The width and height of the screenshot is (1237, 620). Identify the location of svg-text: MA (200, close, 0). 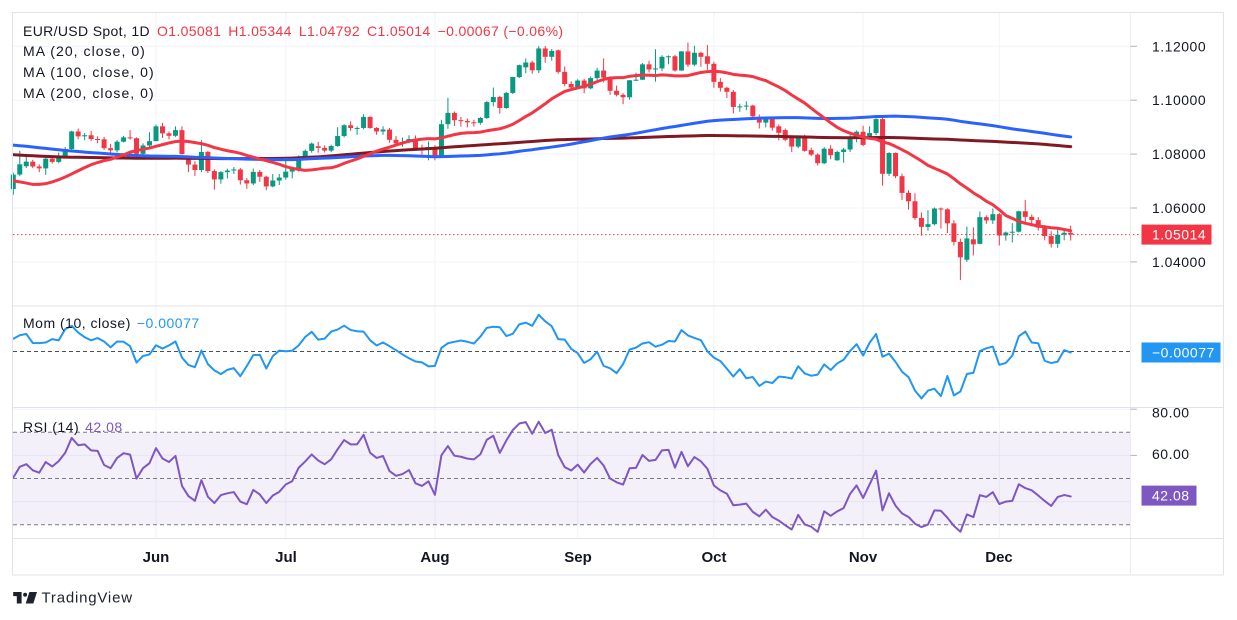
(89, 93).